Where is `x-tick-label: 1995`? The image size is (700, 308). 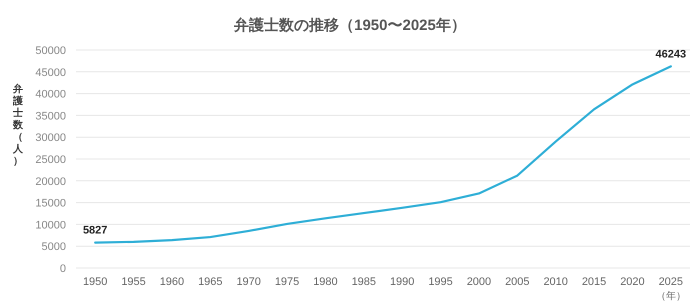 x-tick-label: 1995 is located at coordinates (440, 282).